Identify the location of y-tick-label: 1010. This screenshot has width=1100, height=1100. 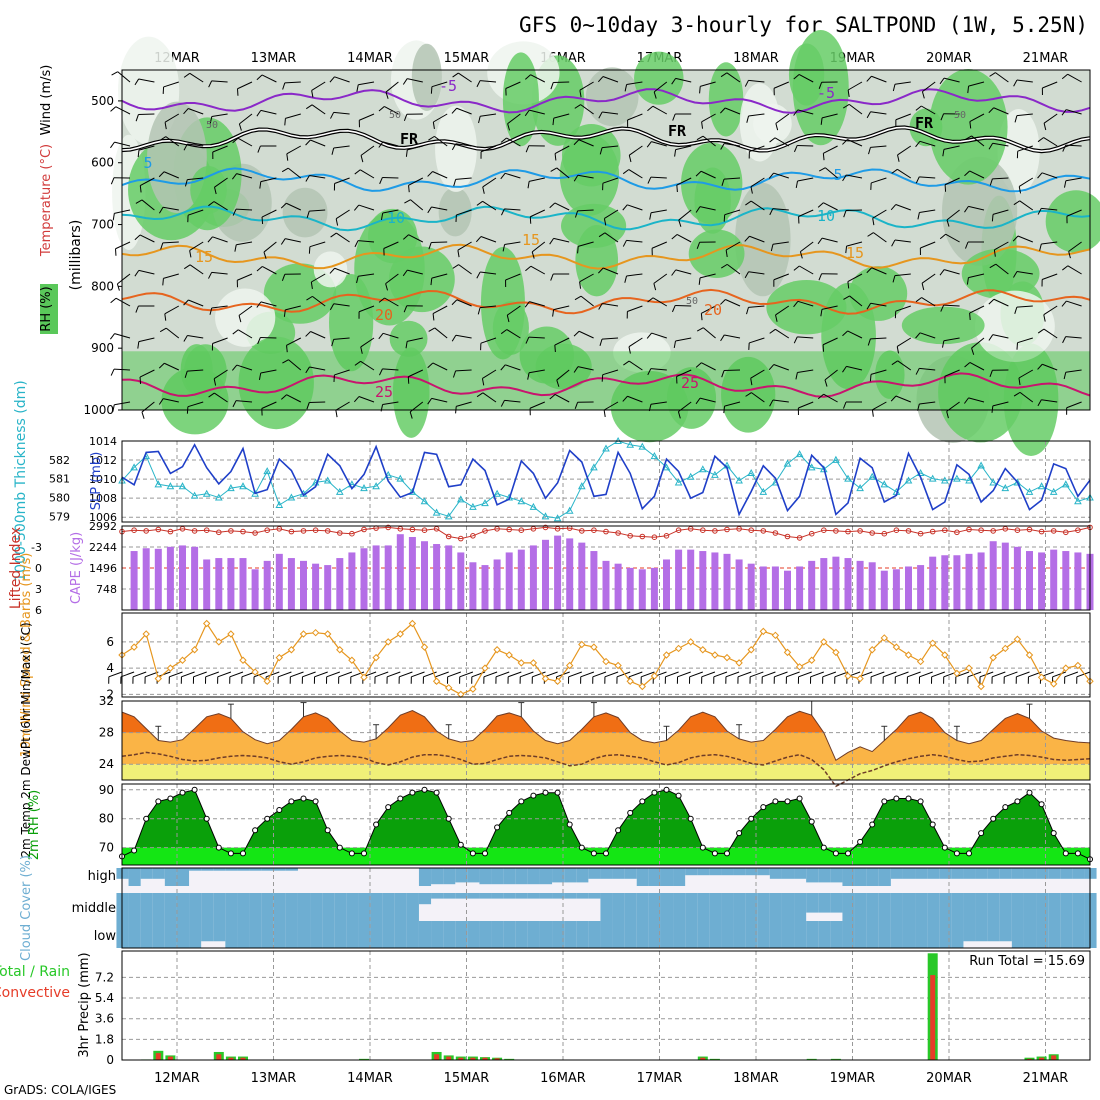
(103, 479).